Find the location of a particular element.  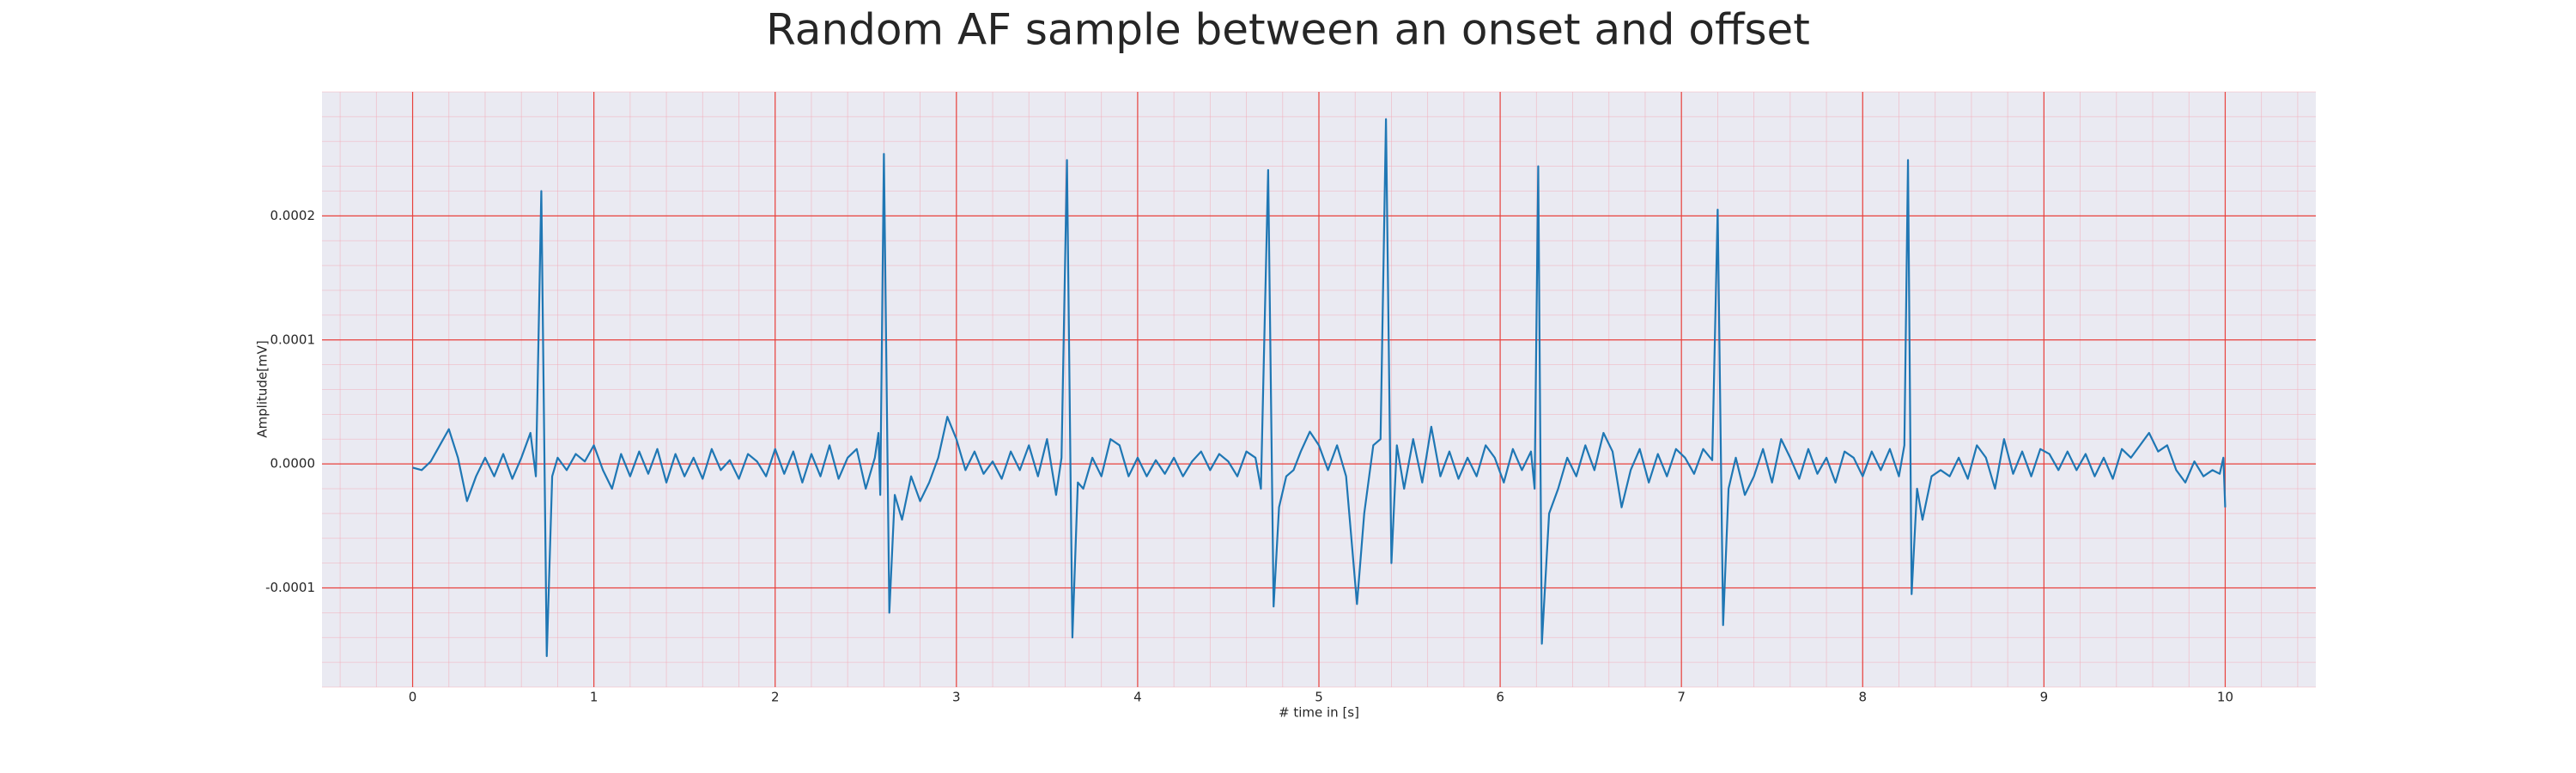

y-axis-label: Amplitude[mV] is located at coordinates (262, 388).